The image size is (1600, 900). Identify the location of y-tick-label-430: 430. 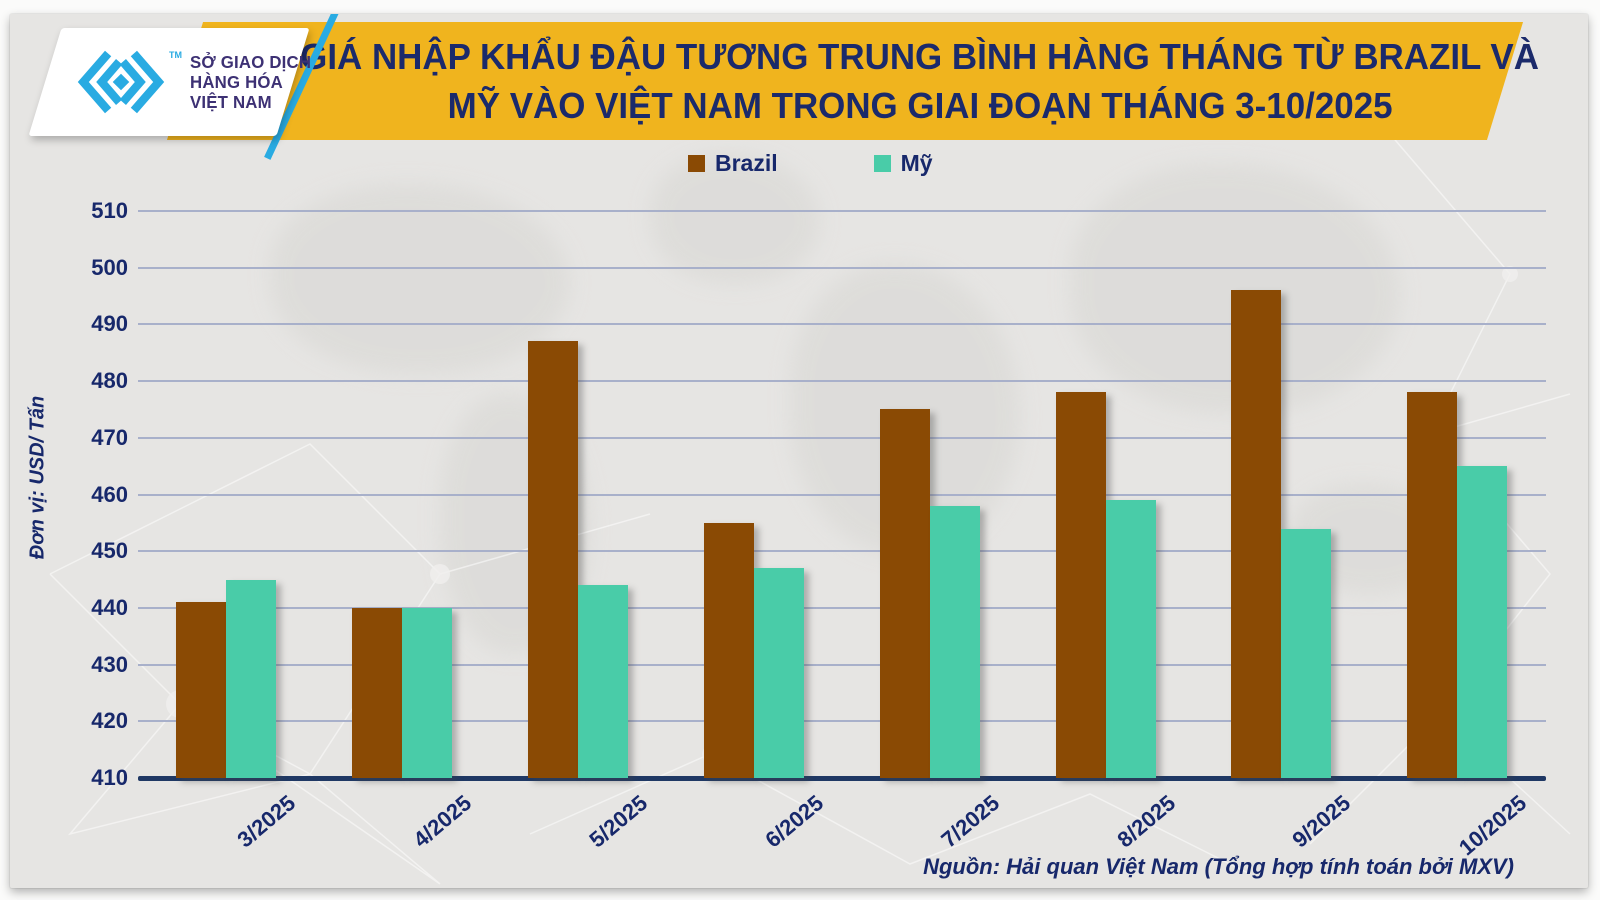
(109, 664).